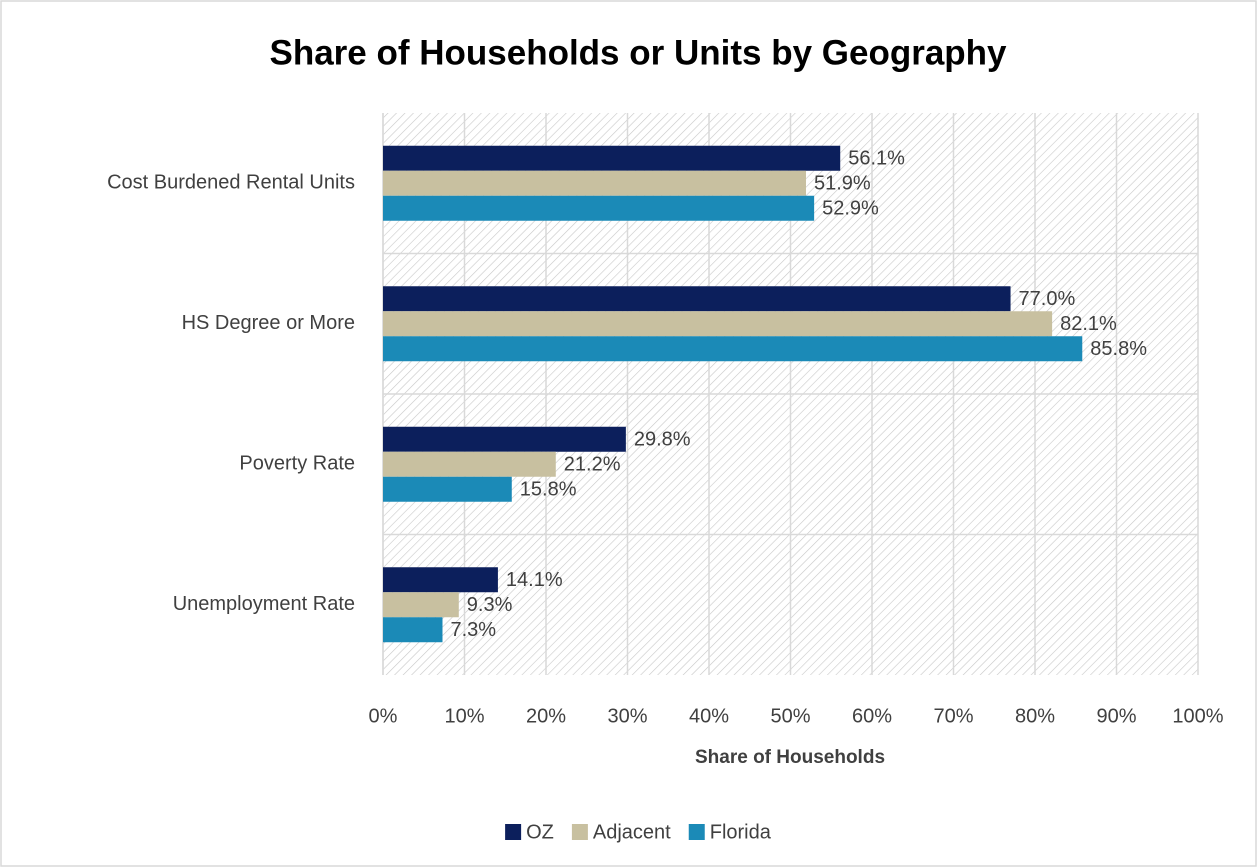  What do you see at coordinates (790, 716) in the screenshot?
I see `x-tick-label: 50%` at bounding box center [790, 716].